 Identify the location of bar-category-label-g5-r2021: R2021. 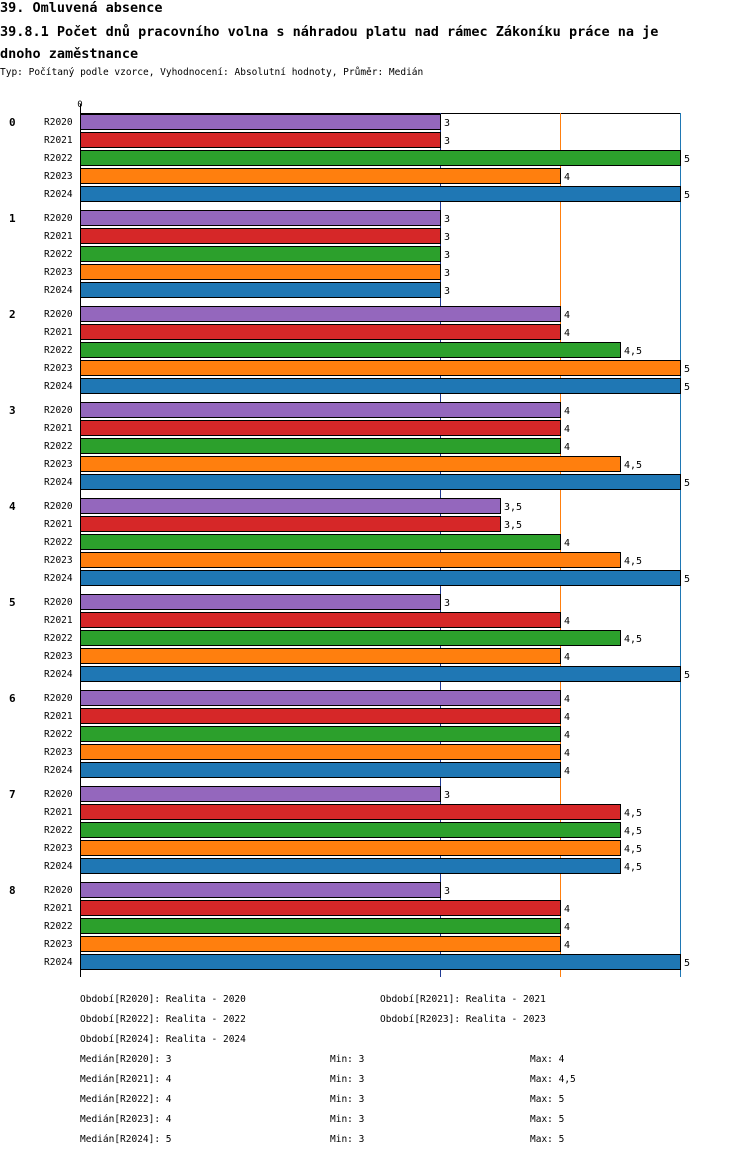
(58, 620).